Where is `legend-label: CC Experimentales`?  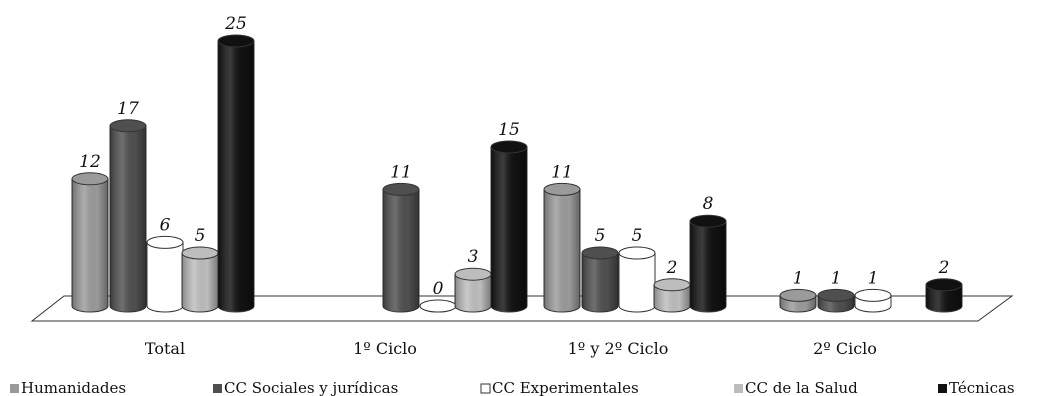 legend-label: CC Experimentales is located at coordinates (565, 387).